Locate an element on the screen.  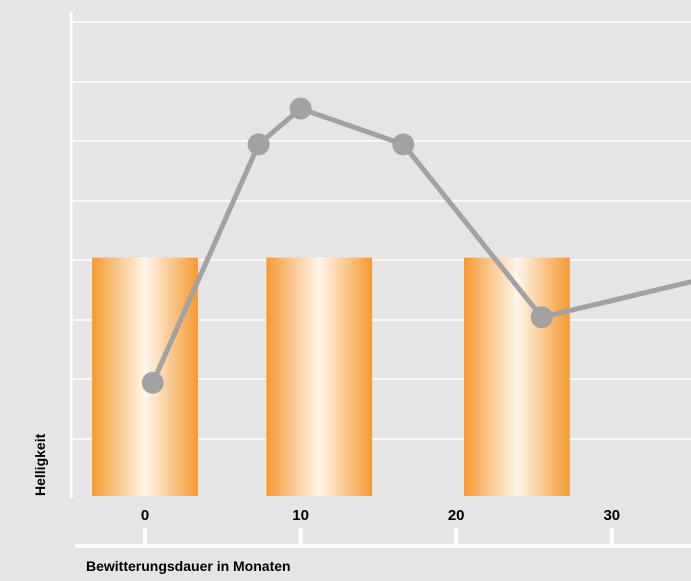
x-tick-label-2: 20 is located at coordinates (456, 515).